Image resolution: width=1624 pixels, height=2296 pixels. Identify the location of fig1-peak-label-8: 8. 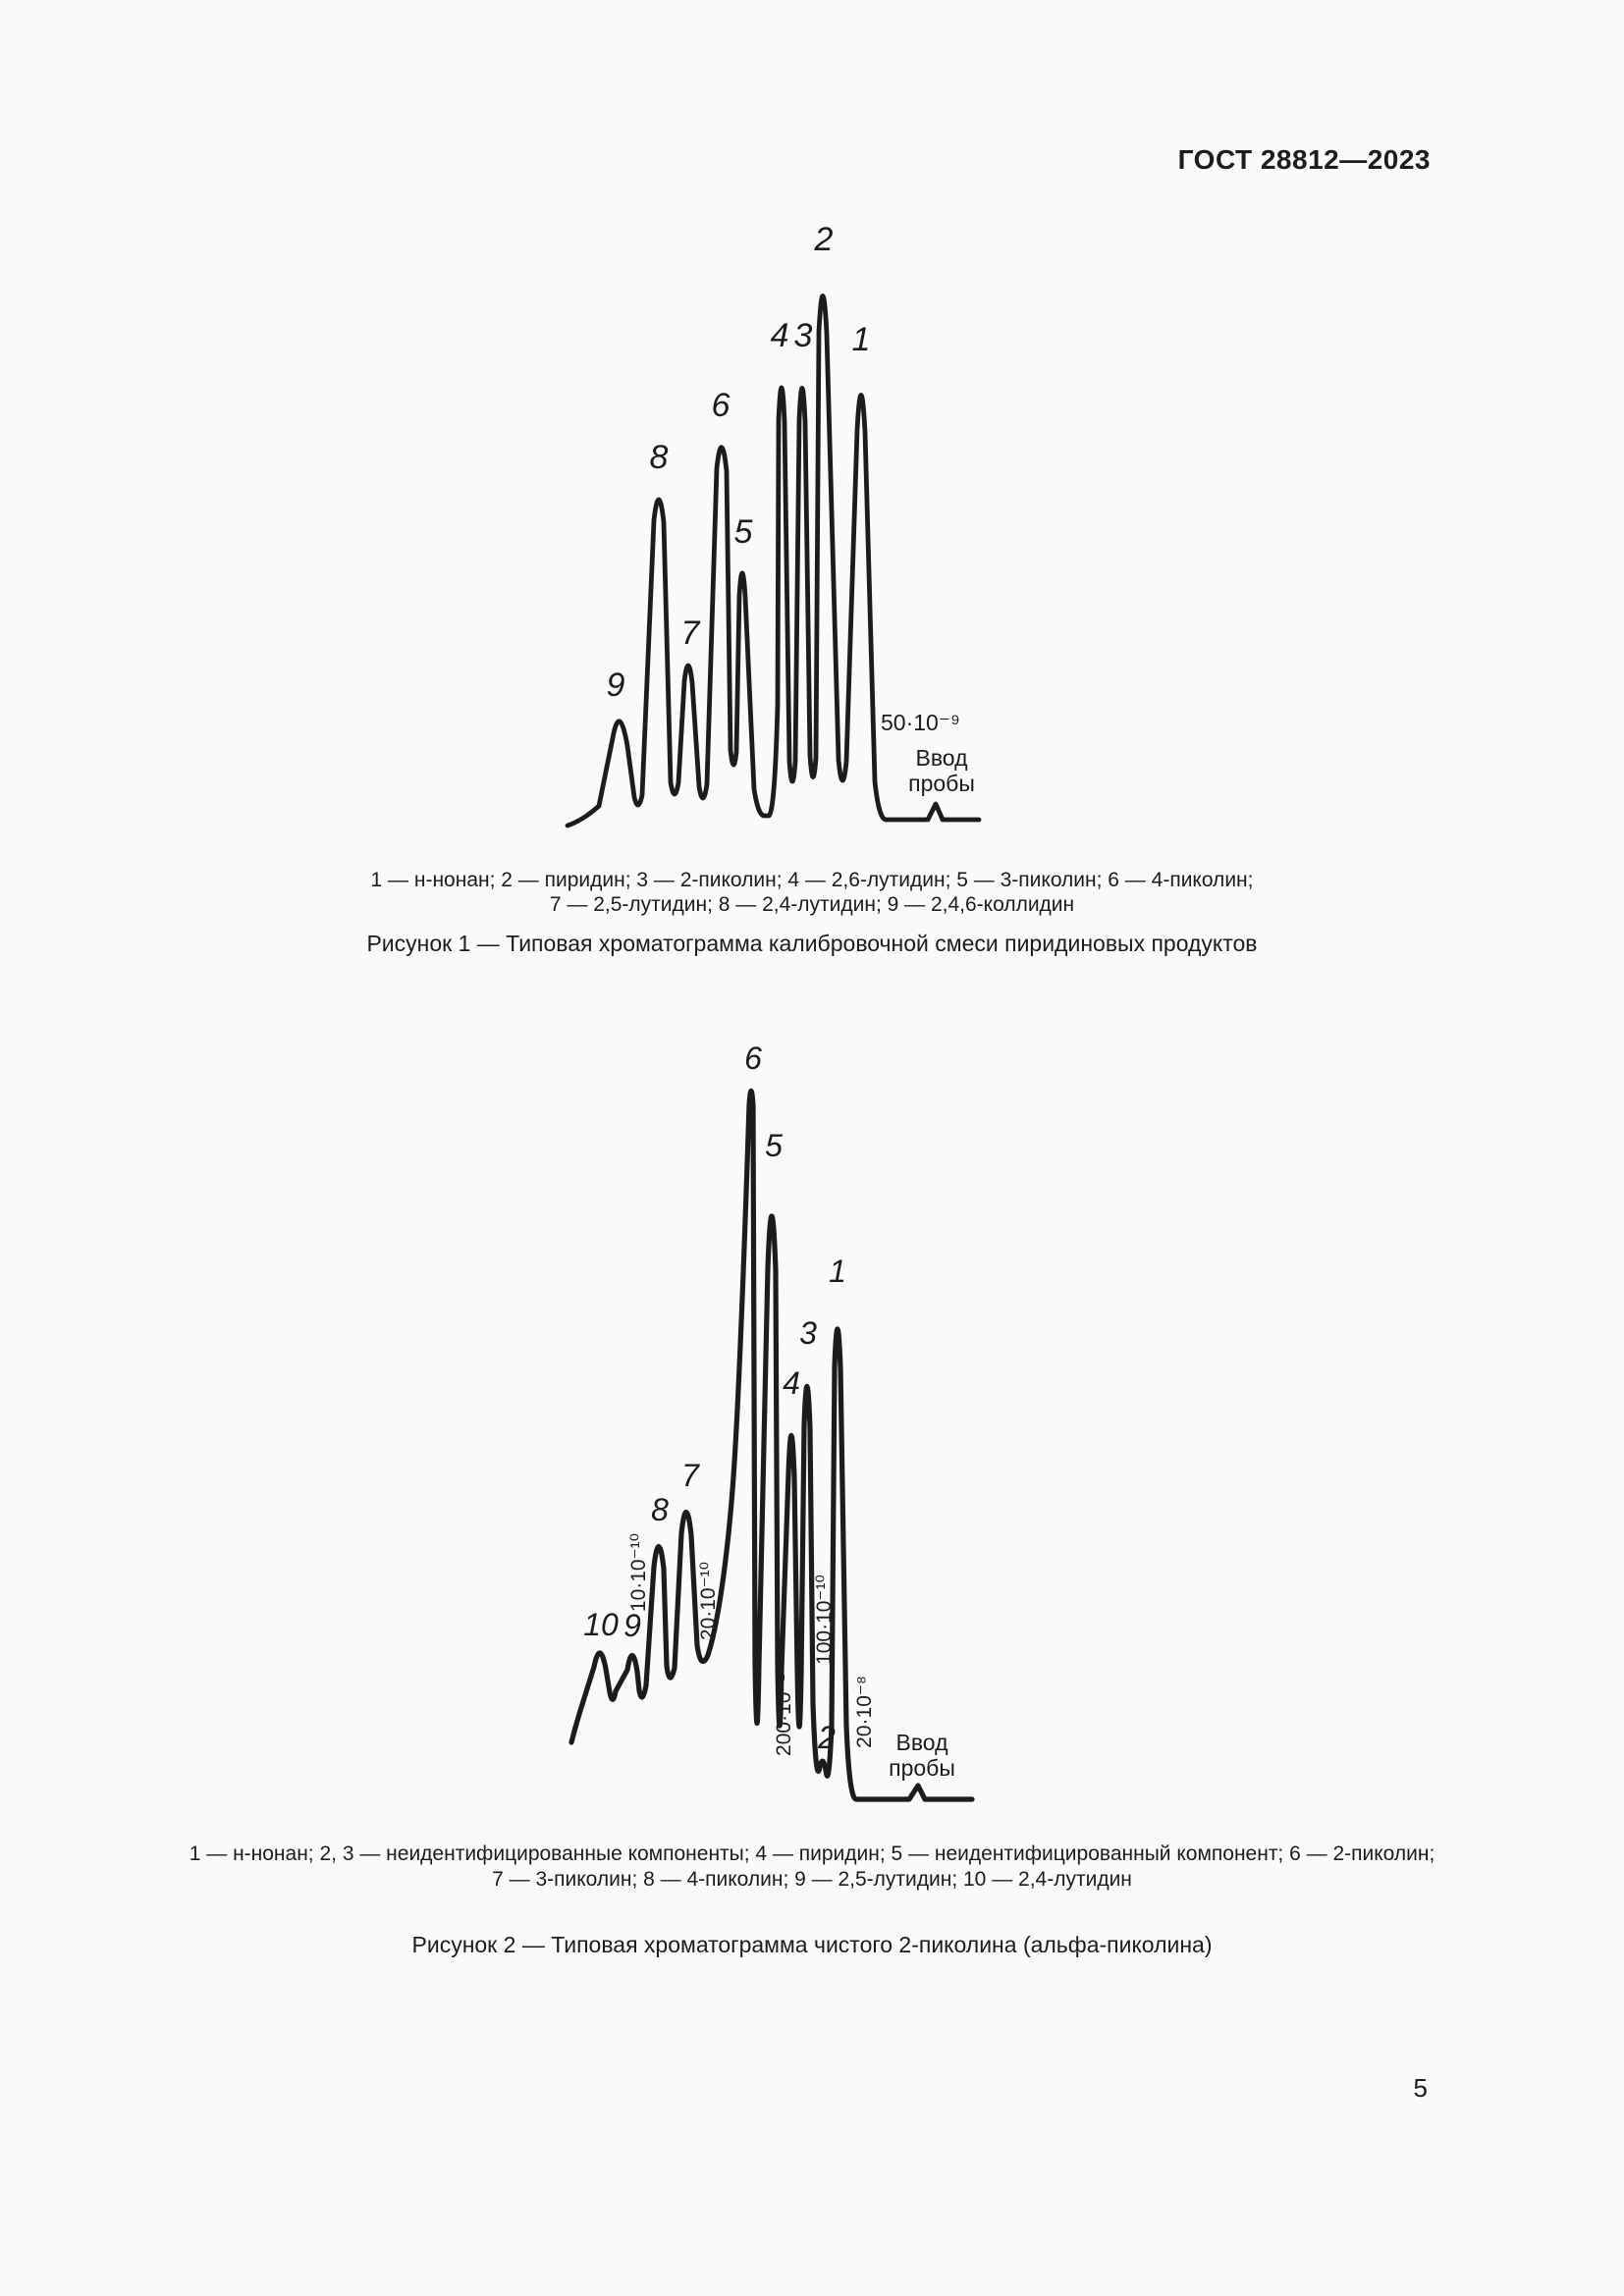
(659, 457).